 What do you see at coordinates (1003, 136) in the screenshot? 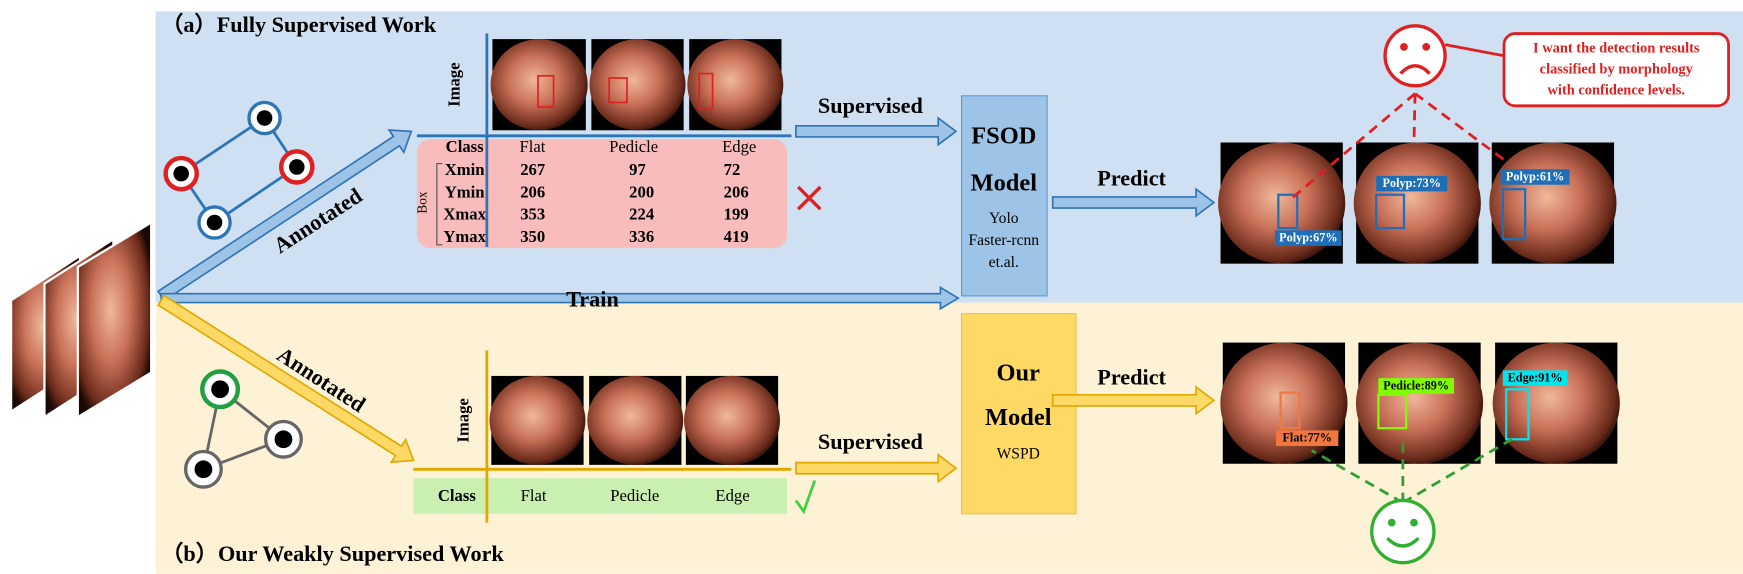
I see `model-name: FSOD` at bounding box center [1003, 136].